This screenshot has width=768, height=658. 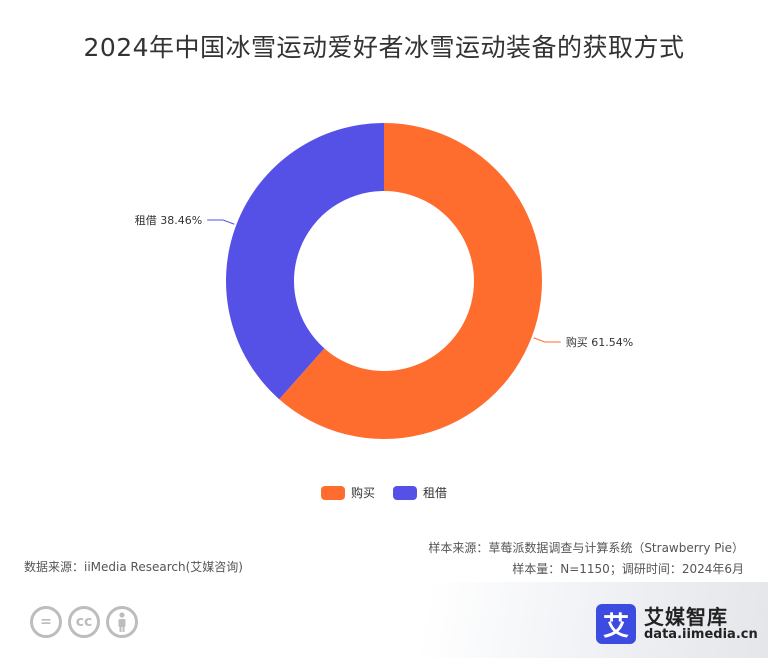 I want to click on legend-label-buy: 购买, so click(x=362, y=493).